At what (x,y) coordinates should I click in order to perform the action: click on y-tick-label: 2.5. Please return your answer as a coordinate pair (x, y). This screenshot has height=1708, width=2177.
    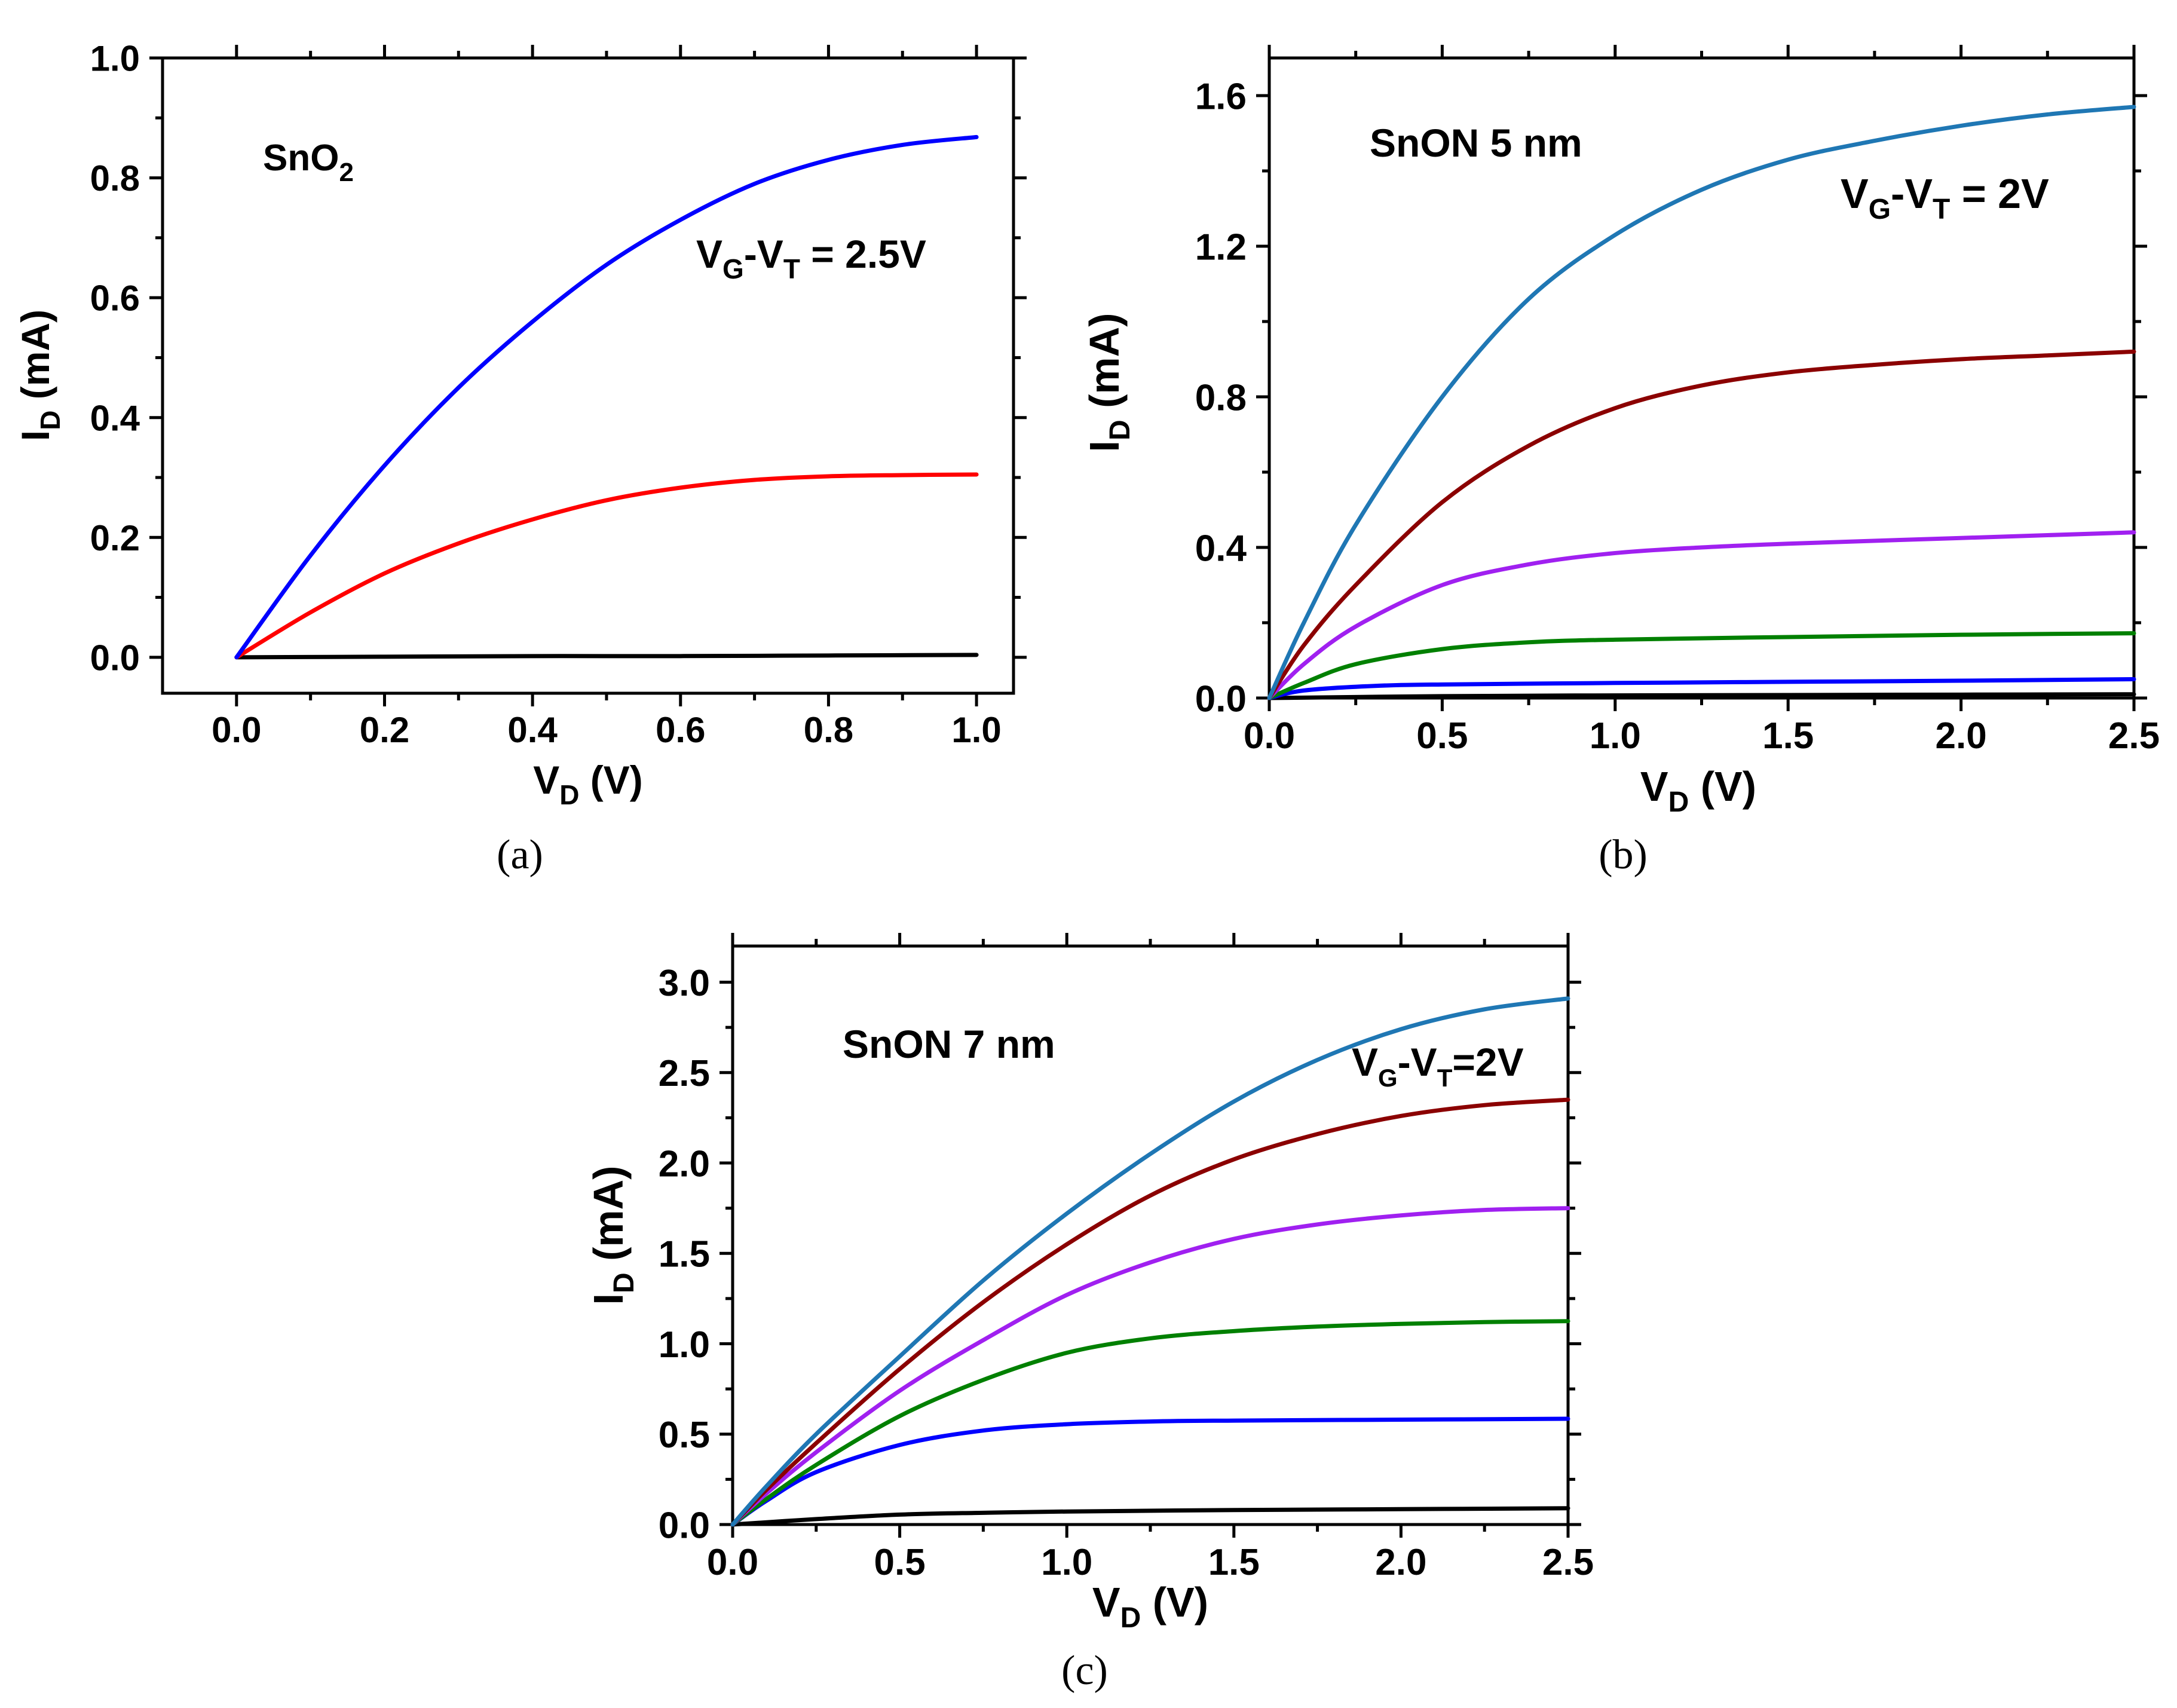
    Looking at the image, I should click on (684, 1073).